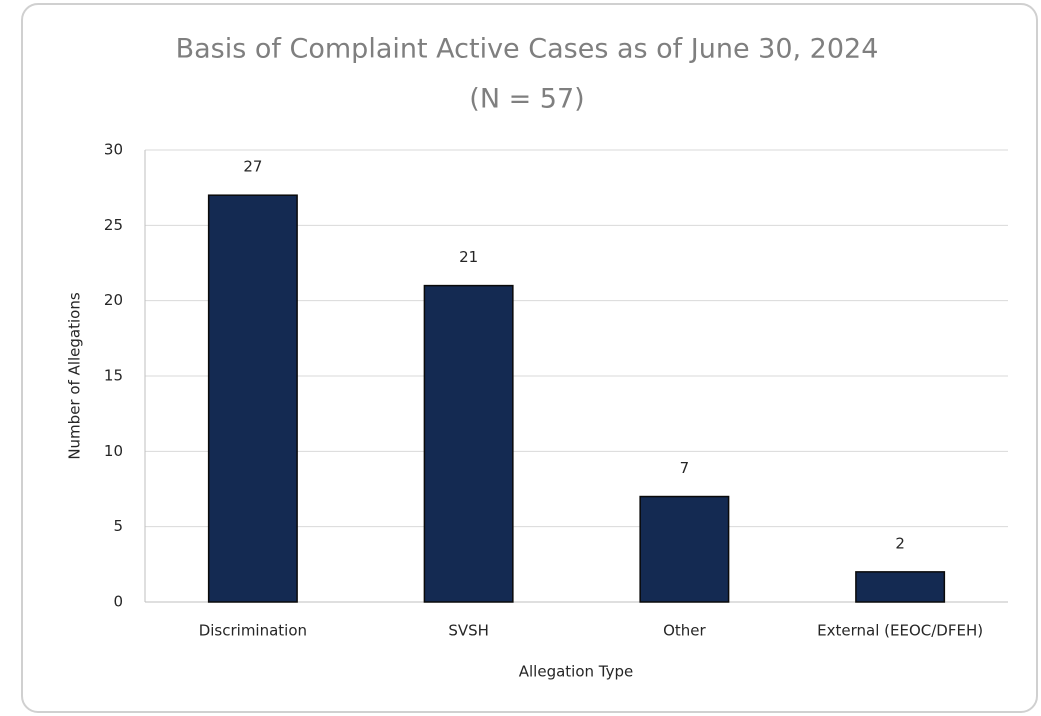 The height and width of the screenshot is (716, 1041). I want to click on y-axis-label: Number of Allegations, so click(75, 376).